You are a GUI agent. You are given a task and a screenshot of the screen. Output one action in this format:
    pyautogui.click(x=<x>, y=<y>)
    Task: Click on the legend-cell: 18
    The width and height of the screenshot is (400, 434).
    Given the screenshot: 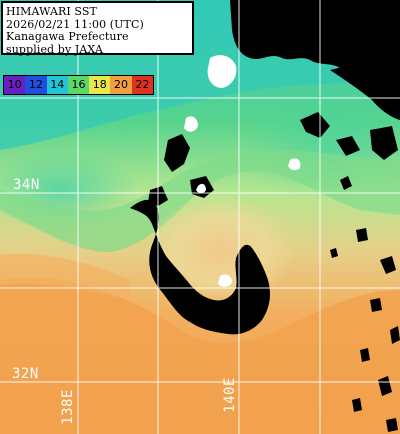 What is the action you would take?
    pyautogui.click(x=100, y=85)
    